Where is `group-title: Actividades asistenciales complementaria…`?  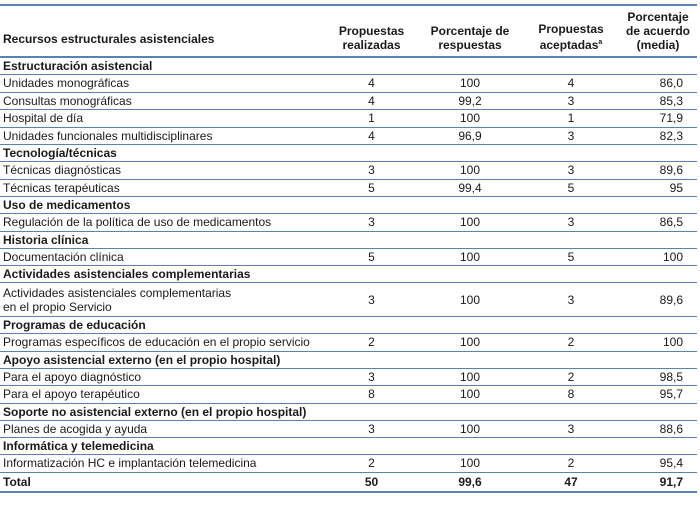
group-title: Actividades asistenciales complementaria… is located at coordinates (348, 274).